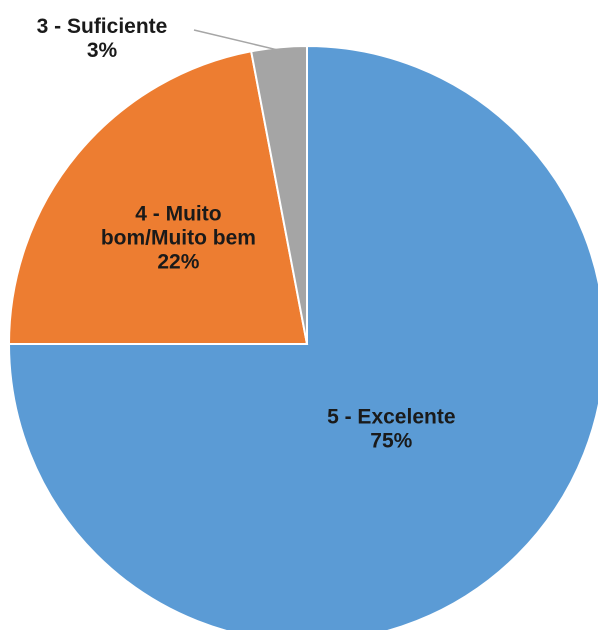 This screenshot has width=598, height=630. Describe the element at coordinates (391, 440) in the screenshot. I see `data-label-percent: 75%` at that location.